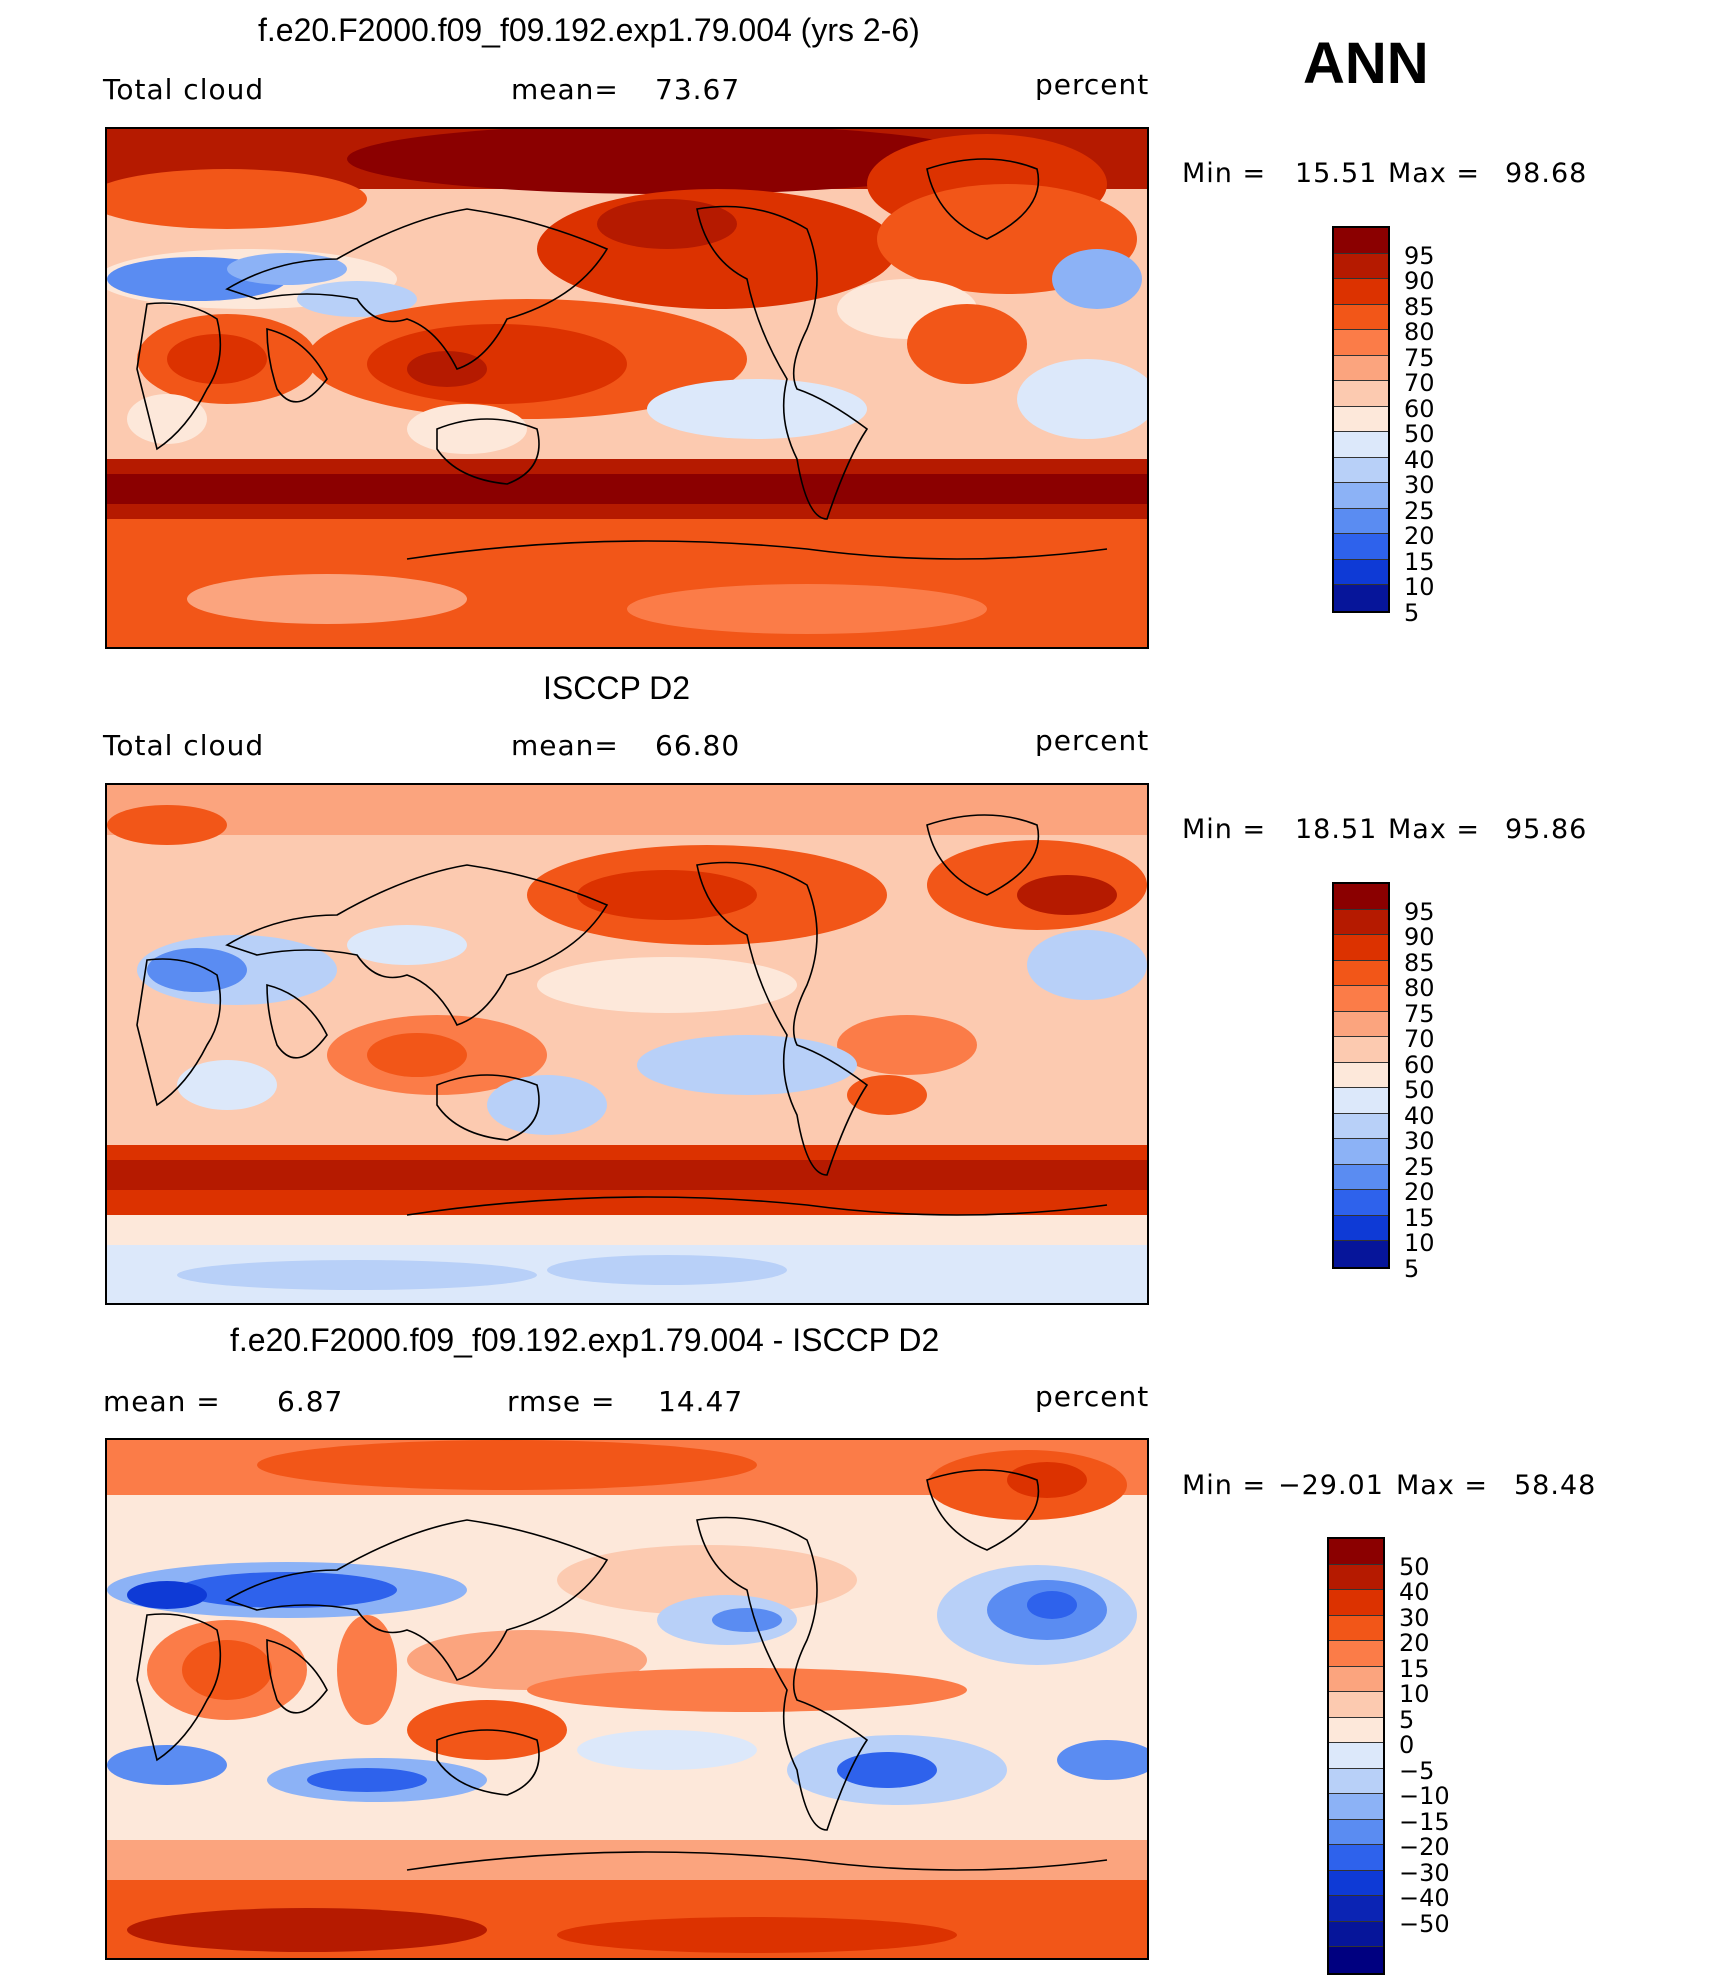  I want to click on rmse-label: rmse =, so click(561, 1401).